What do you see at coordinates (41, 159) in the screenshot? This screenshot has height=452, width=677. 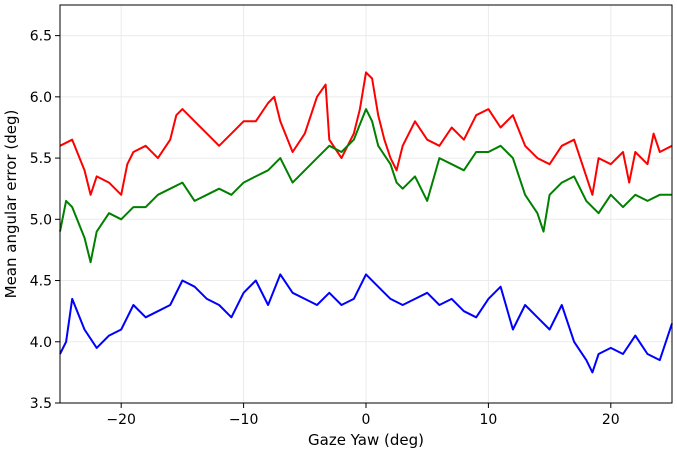 I see `y-tick-label: 5.5` at bounding box center [41, 159].